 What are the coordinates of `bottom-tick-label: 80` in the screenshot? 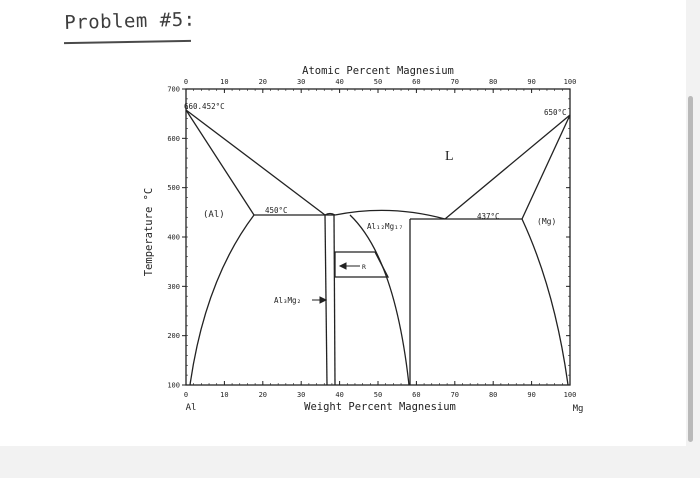 It's located at (493, 395).